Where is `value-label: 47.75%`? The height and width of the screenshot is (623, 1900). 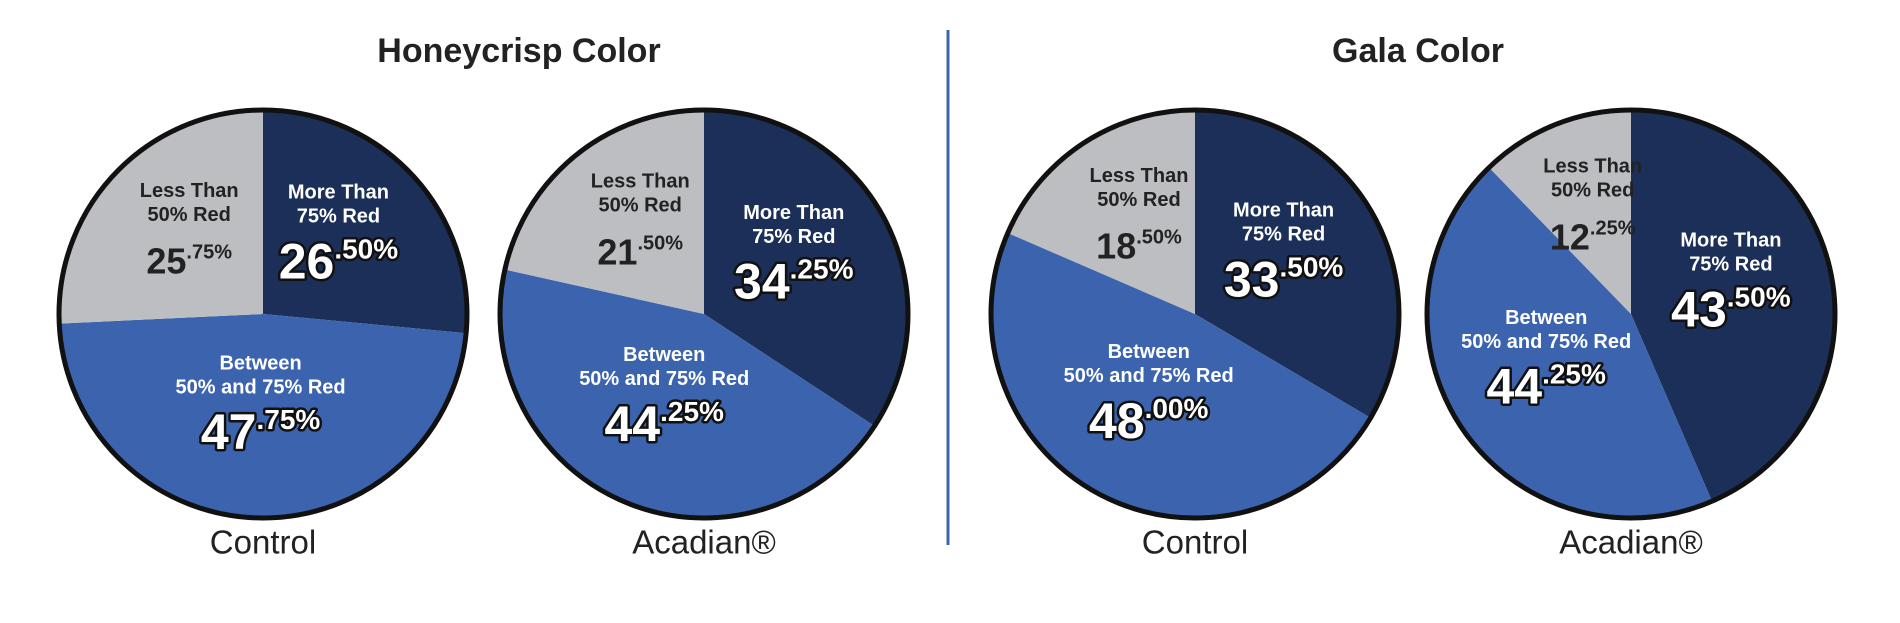
value-label: 47.75% is located at coordinates (261, 432).